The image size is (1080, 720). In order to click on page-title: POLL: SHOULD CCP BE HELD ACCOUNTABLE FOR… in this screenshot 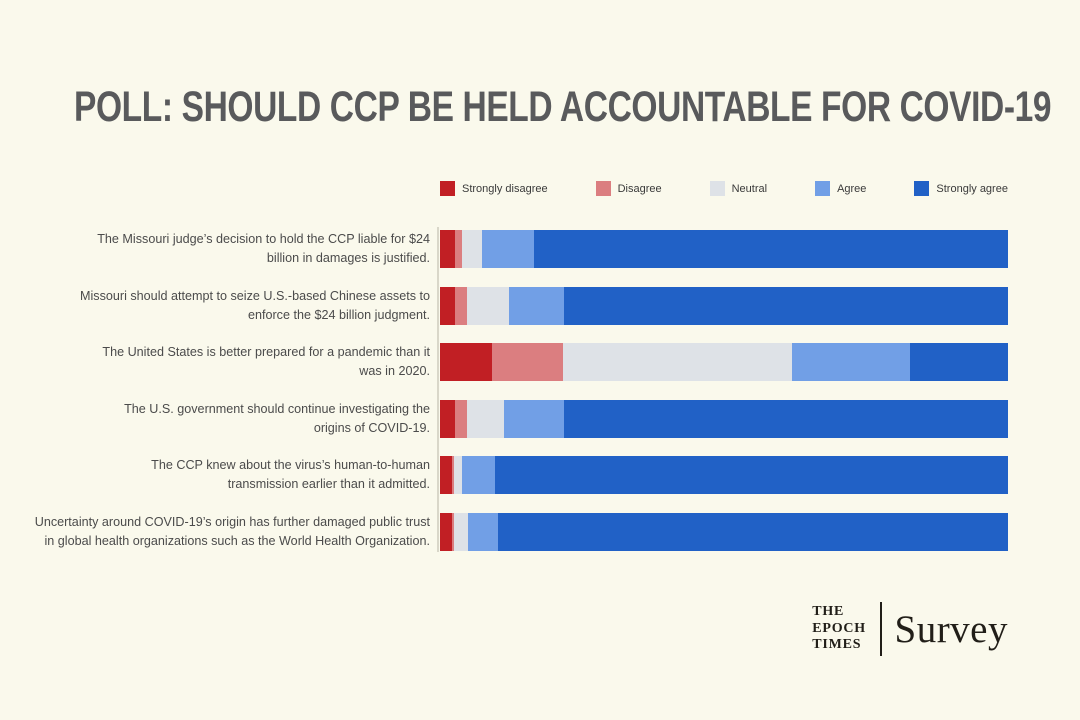, I will do `click(563, 107)`.